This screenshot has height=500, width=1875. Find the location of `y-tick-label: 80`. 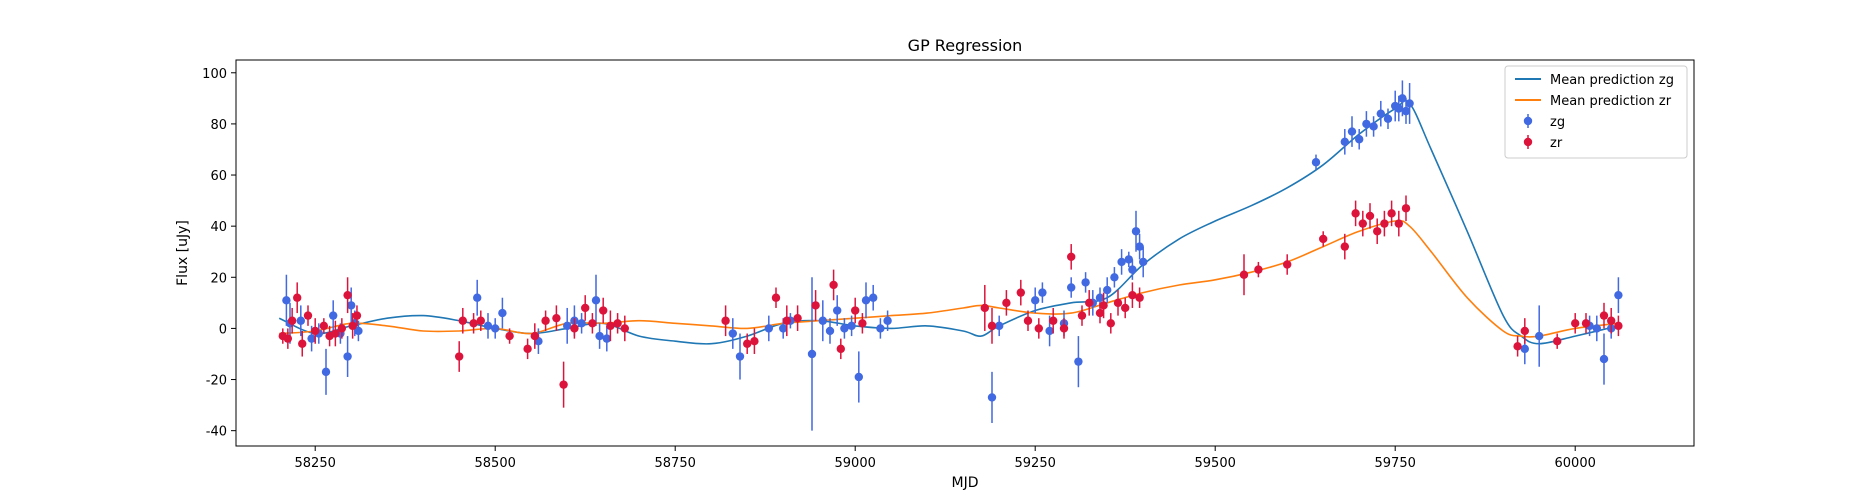

y-tick-label: 80 is located at coordinates (218, 125).